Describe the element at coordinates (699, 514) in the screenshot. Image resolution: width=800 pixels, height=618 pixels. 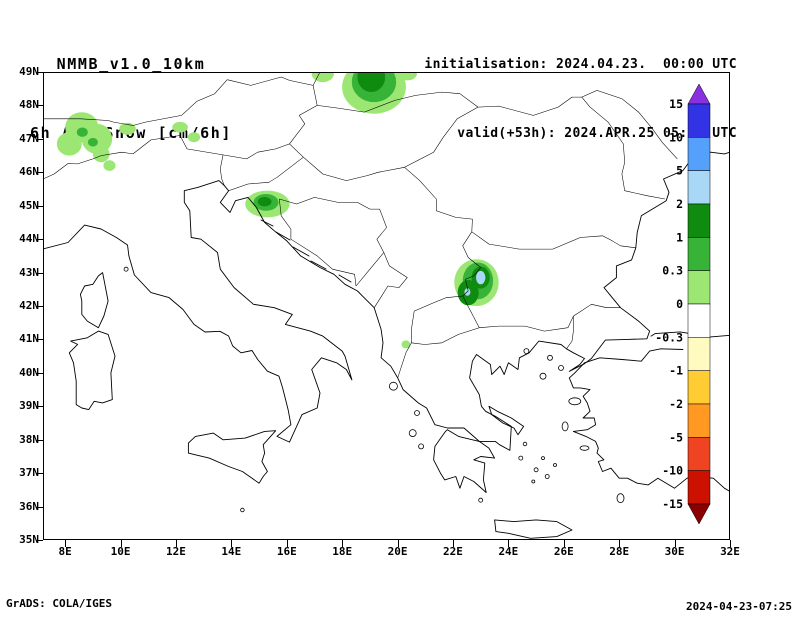
I see `colorbar-arrow-bottom` at that location.